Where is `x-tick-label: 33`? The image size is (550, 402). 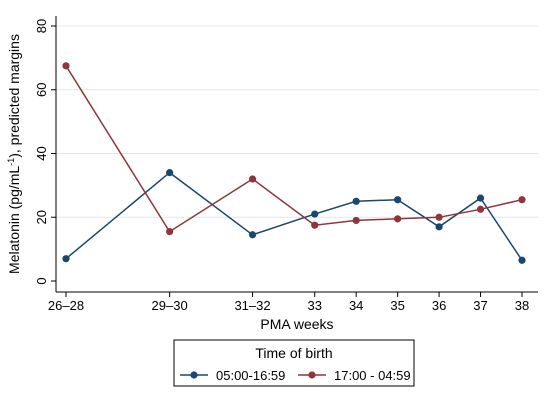
x-tick-label: 33 is located at coordinates (314, 305).